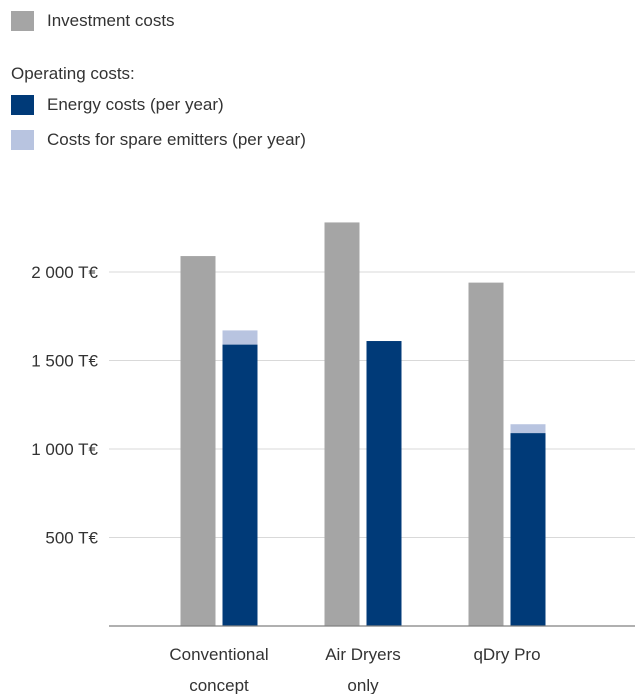 This screenshot has height=694, width=641. Describe the element at coordinates (363, 654) in the screenshot. I see `x-category-label: Air Dryers` at that location.